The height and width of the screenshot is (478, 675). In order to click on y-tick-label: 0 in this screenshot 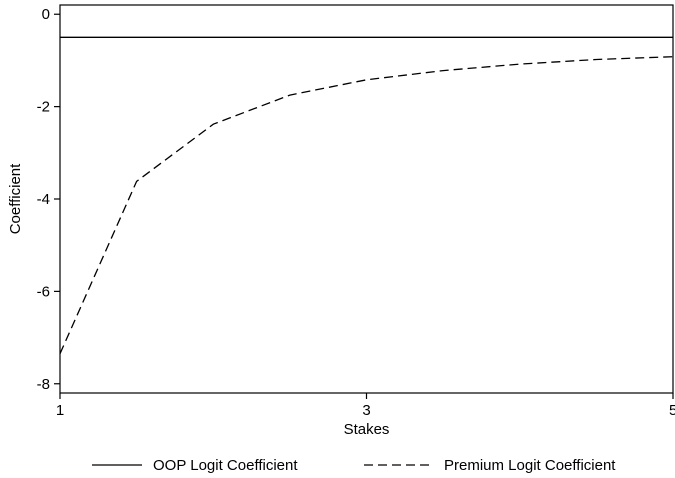, I will do `click(46, 14)`.